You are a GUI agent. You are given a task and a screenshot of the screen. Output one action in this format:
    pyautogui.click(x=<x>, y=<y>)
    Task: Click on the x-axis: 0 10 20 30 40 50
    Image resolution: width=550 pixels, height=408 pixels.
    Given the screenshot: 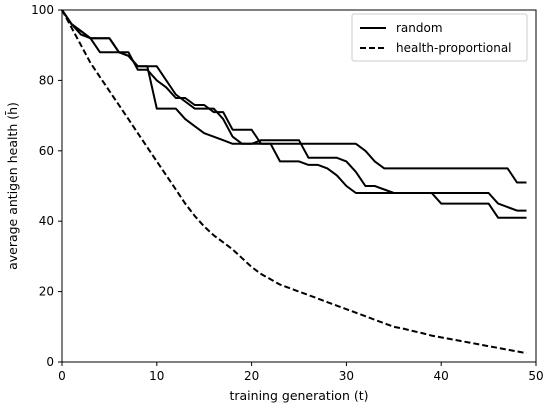 What is the action you would take?
    pyautogui.click(x=300, y=372)
    